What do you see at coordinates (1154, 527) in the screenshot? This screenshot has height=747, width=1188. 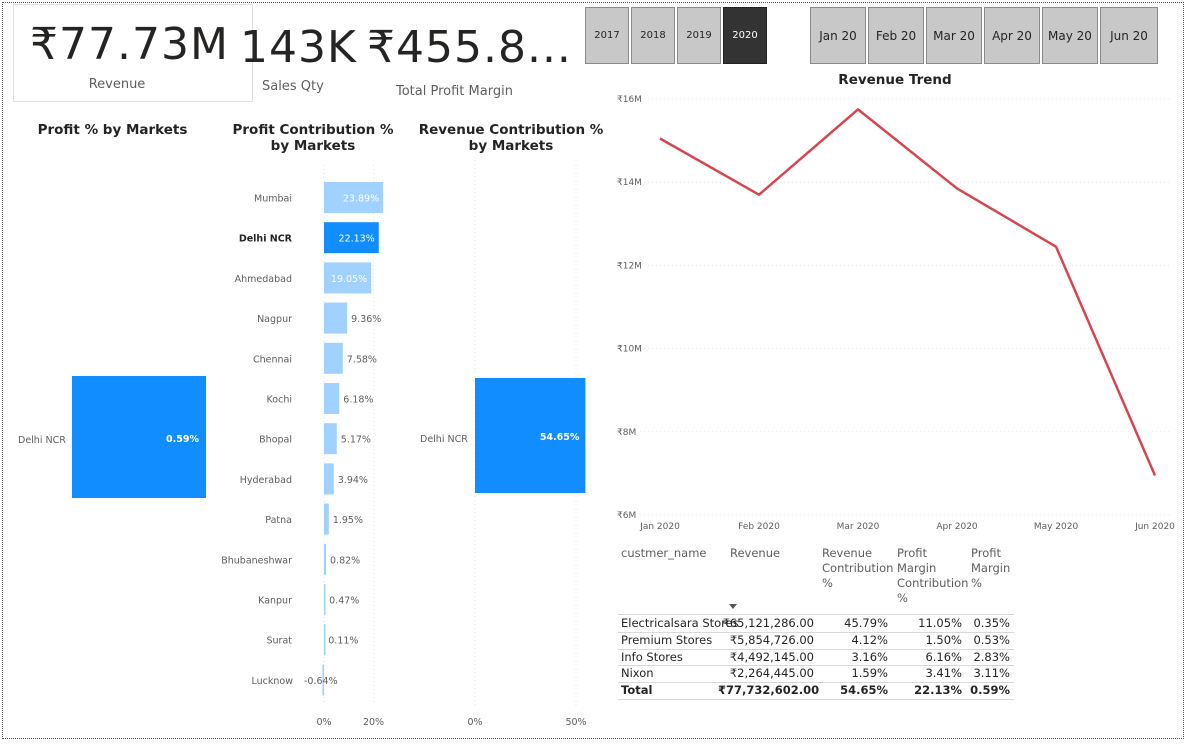 I see `x-tick-label: Jun 2020` at bounding box center [1154, 527].